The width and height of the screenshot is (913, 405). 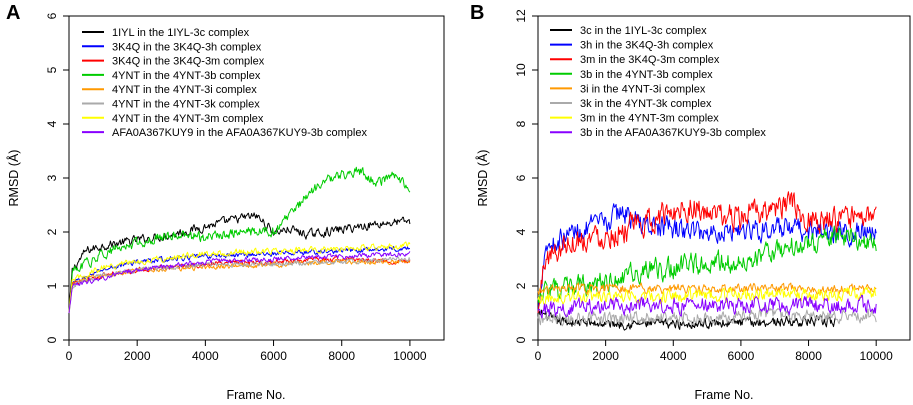 What do you see at coordinates (647, 46) in the screenshot?
I see `legend-entry: 3h in the 3K4Q-3h complex` at bounding box center [647, 46].